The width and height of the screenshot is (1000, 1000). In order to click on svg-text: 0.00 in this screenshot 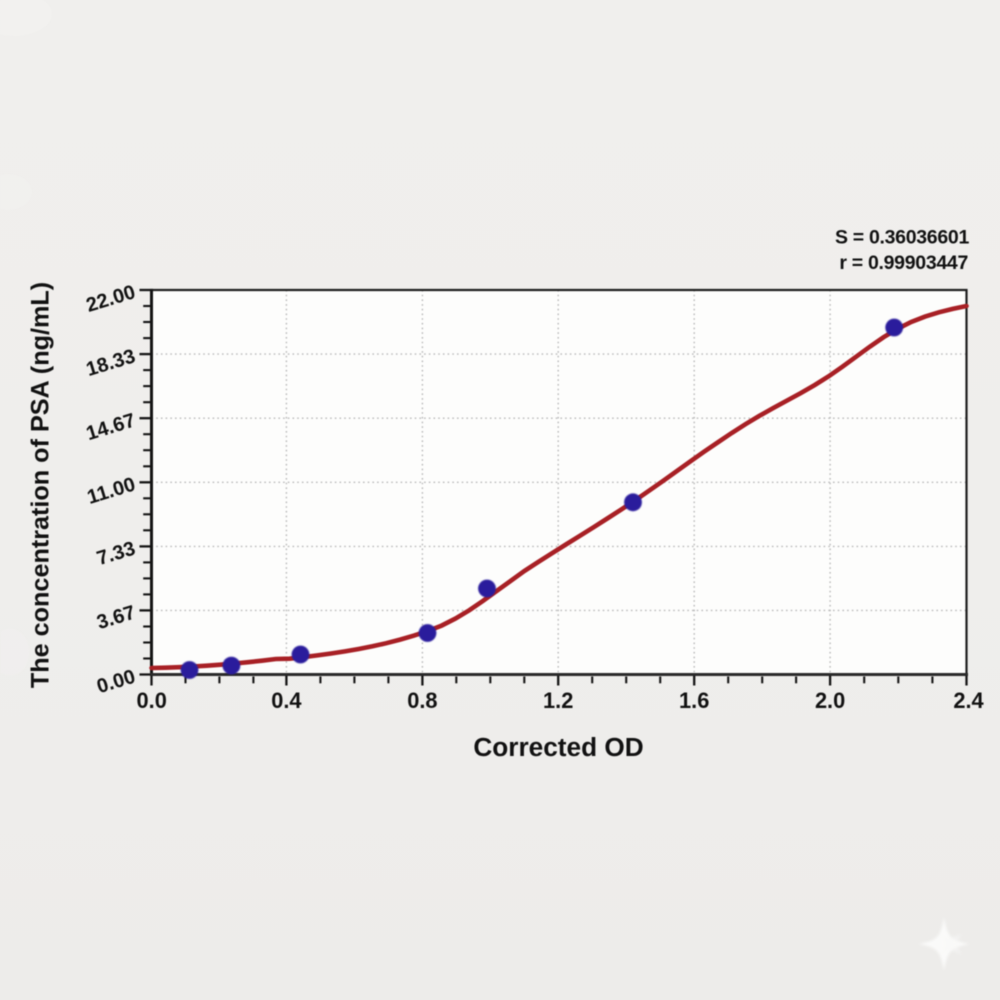, I will do `click(116, 682)`.